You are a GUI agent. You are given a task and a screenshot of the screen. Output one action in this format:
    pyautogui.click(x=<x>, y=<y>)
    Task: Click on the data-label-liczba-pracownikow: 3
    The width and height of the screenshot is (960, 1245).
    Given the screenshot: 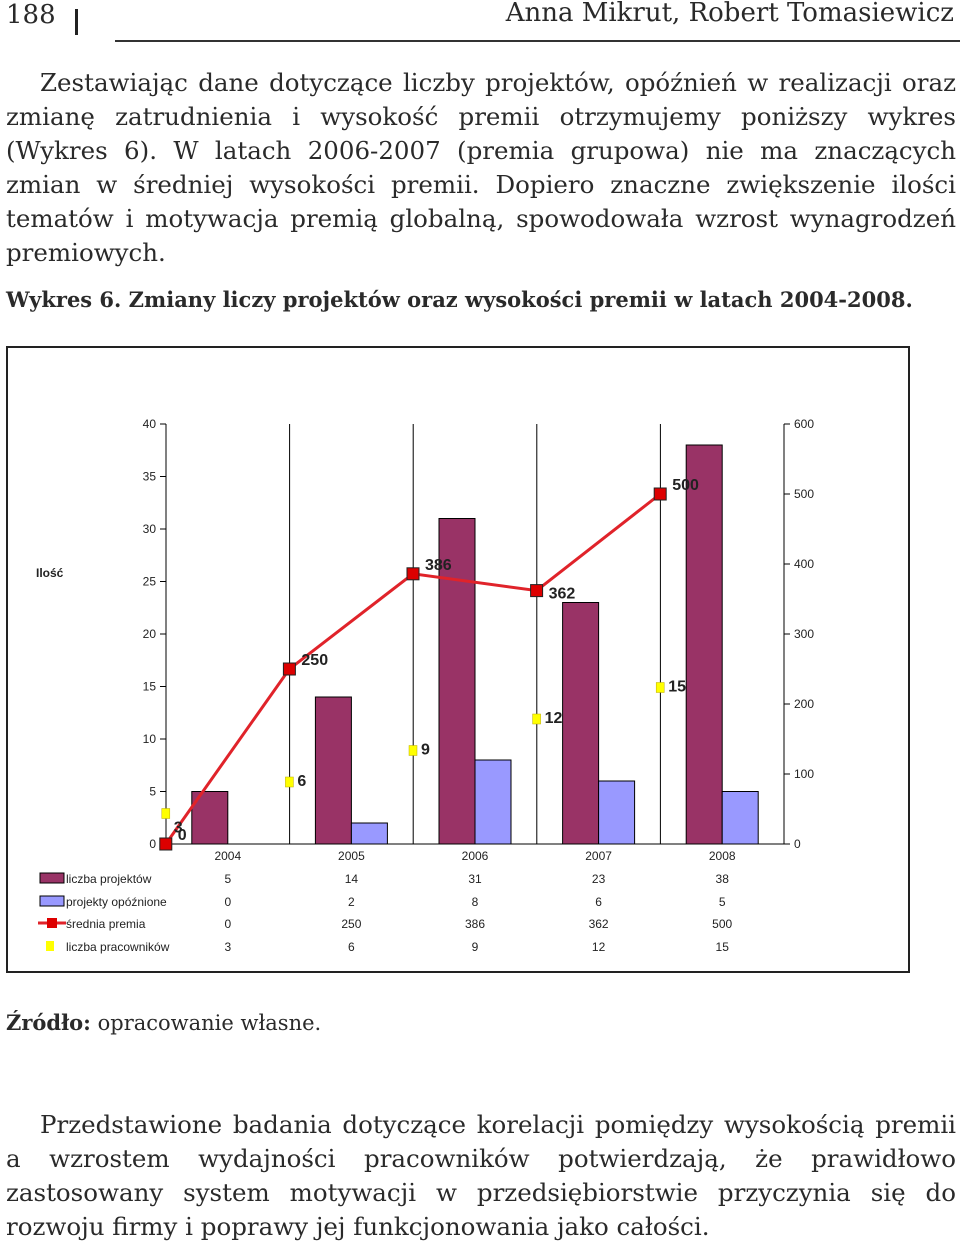 What is the action you would take?
    pyautogui.click(x=178, y=828)
    